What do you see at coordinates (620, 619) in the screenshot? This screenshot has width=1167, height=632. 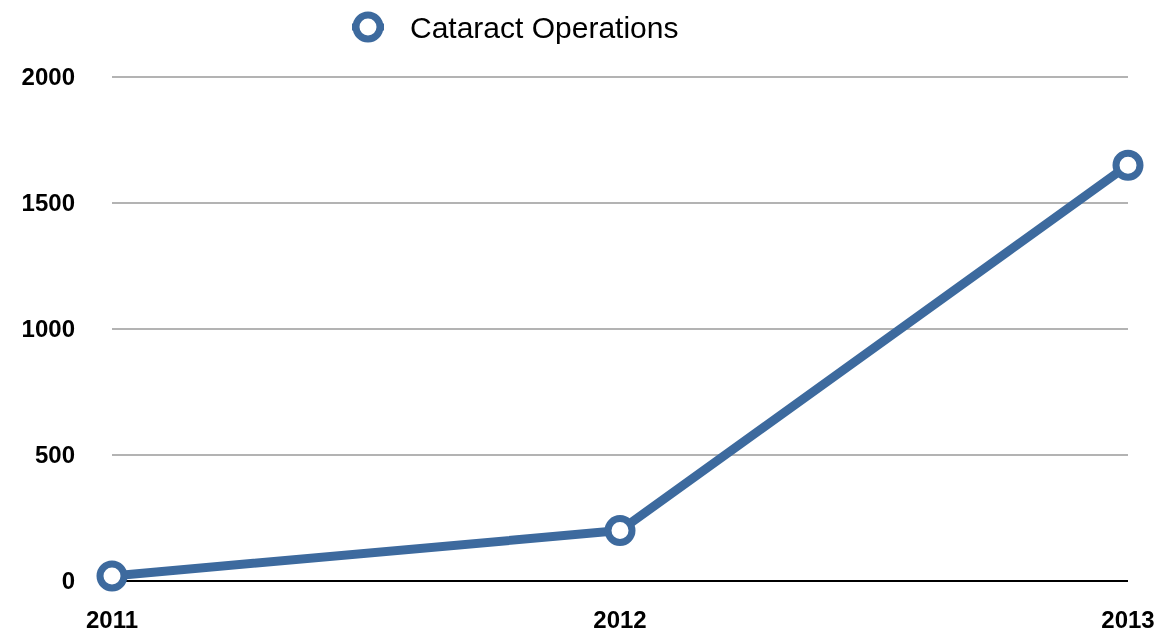 I see `x-tick-label: 2012` at bounding box center [620, 619].